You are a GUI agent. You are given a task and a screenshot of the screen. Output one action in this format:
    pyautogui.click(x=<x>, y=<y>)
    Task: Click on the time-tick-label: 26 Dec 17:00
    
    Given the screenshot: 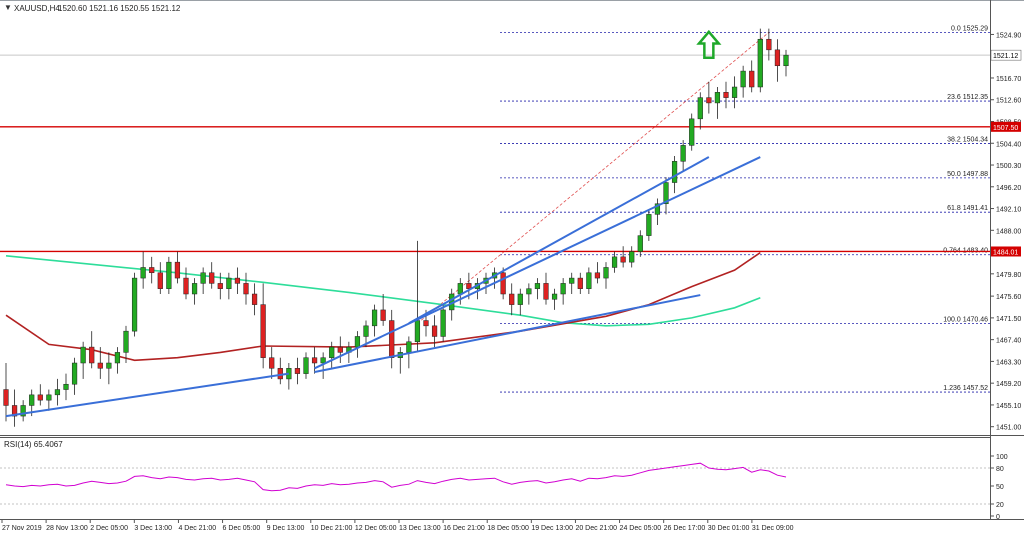 What is the action you would take?
    pyautogui.click(x=685, y=528)
    